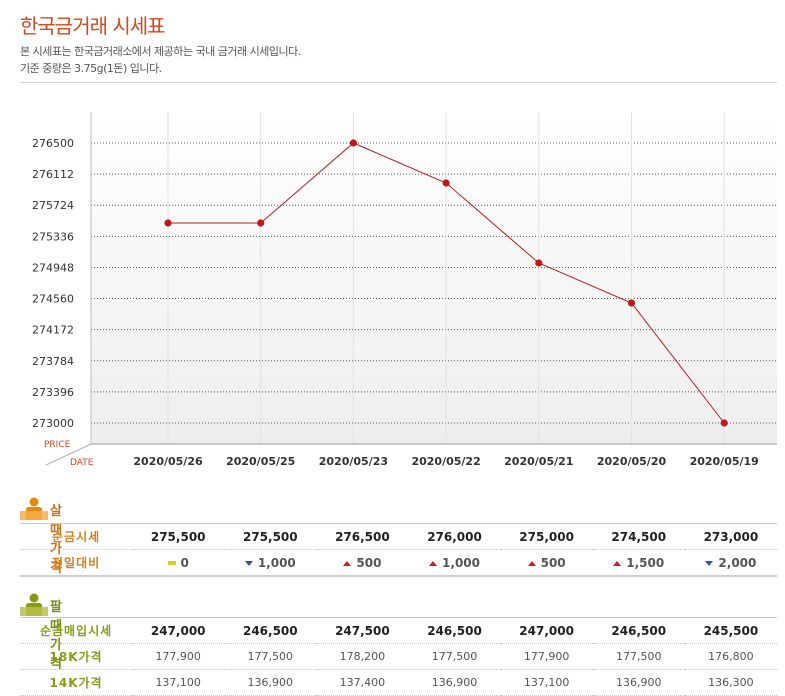 The height and width of the screenshot is (696, 785). Describe the element at coordinates (362, 656) in the screenshot. I see `table-cell: 178,200` at that location.